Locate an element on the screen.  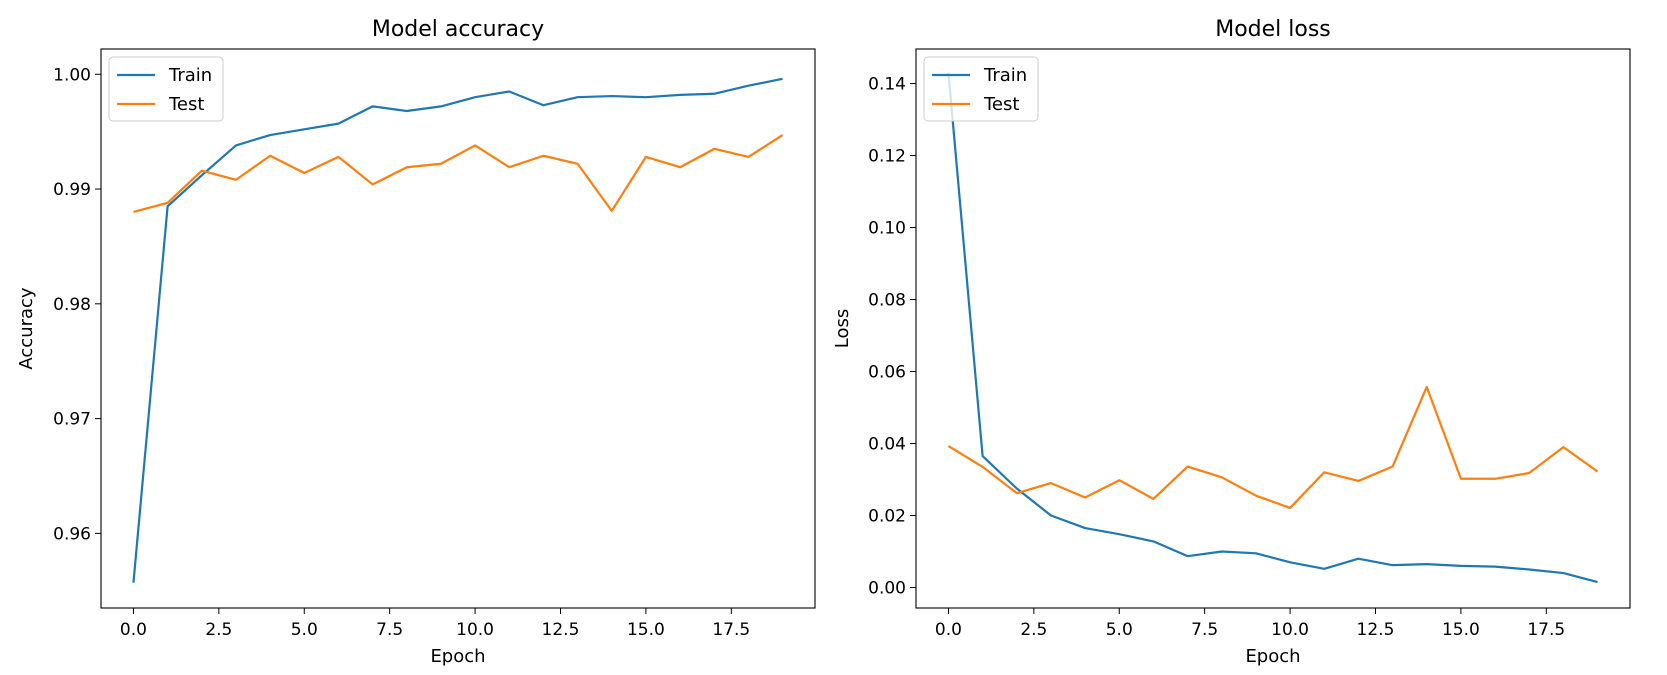
y-tick-label: 0.99 is located at coordinates (72, 190).